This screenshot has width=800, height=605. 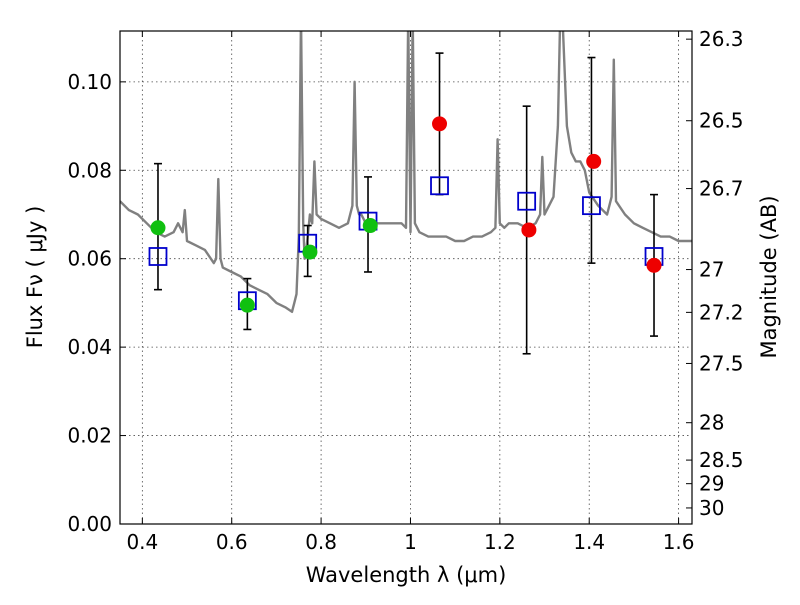 I want to click on y2-tick-label: 26.5, so click(x=721, y=121).